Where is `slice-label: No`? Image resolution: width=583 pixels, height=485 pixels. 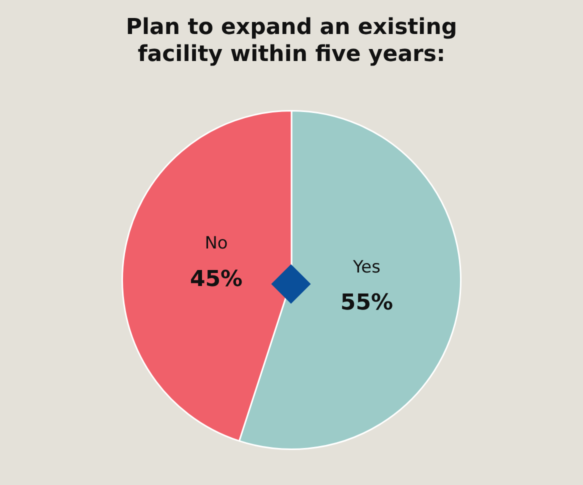
slice-label: No is located at coordinates (216, 244).